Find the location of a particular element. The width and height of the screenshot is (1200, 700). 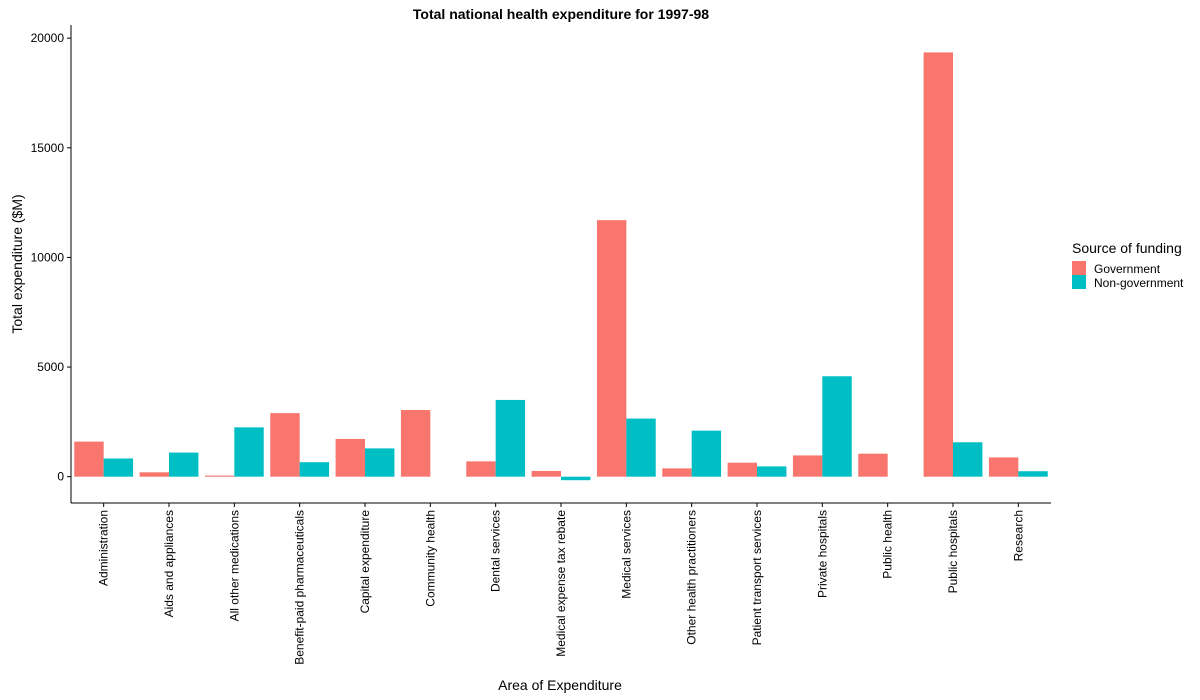

legend-label-government: Government is located at coordinates (1127, 269).